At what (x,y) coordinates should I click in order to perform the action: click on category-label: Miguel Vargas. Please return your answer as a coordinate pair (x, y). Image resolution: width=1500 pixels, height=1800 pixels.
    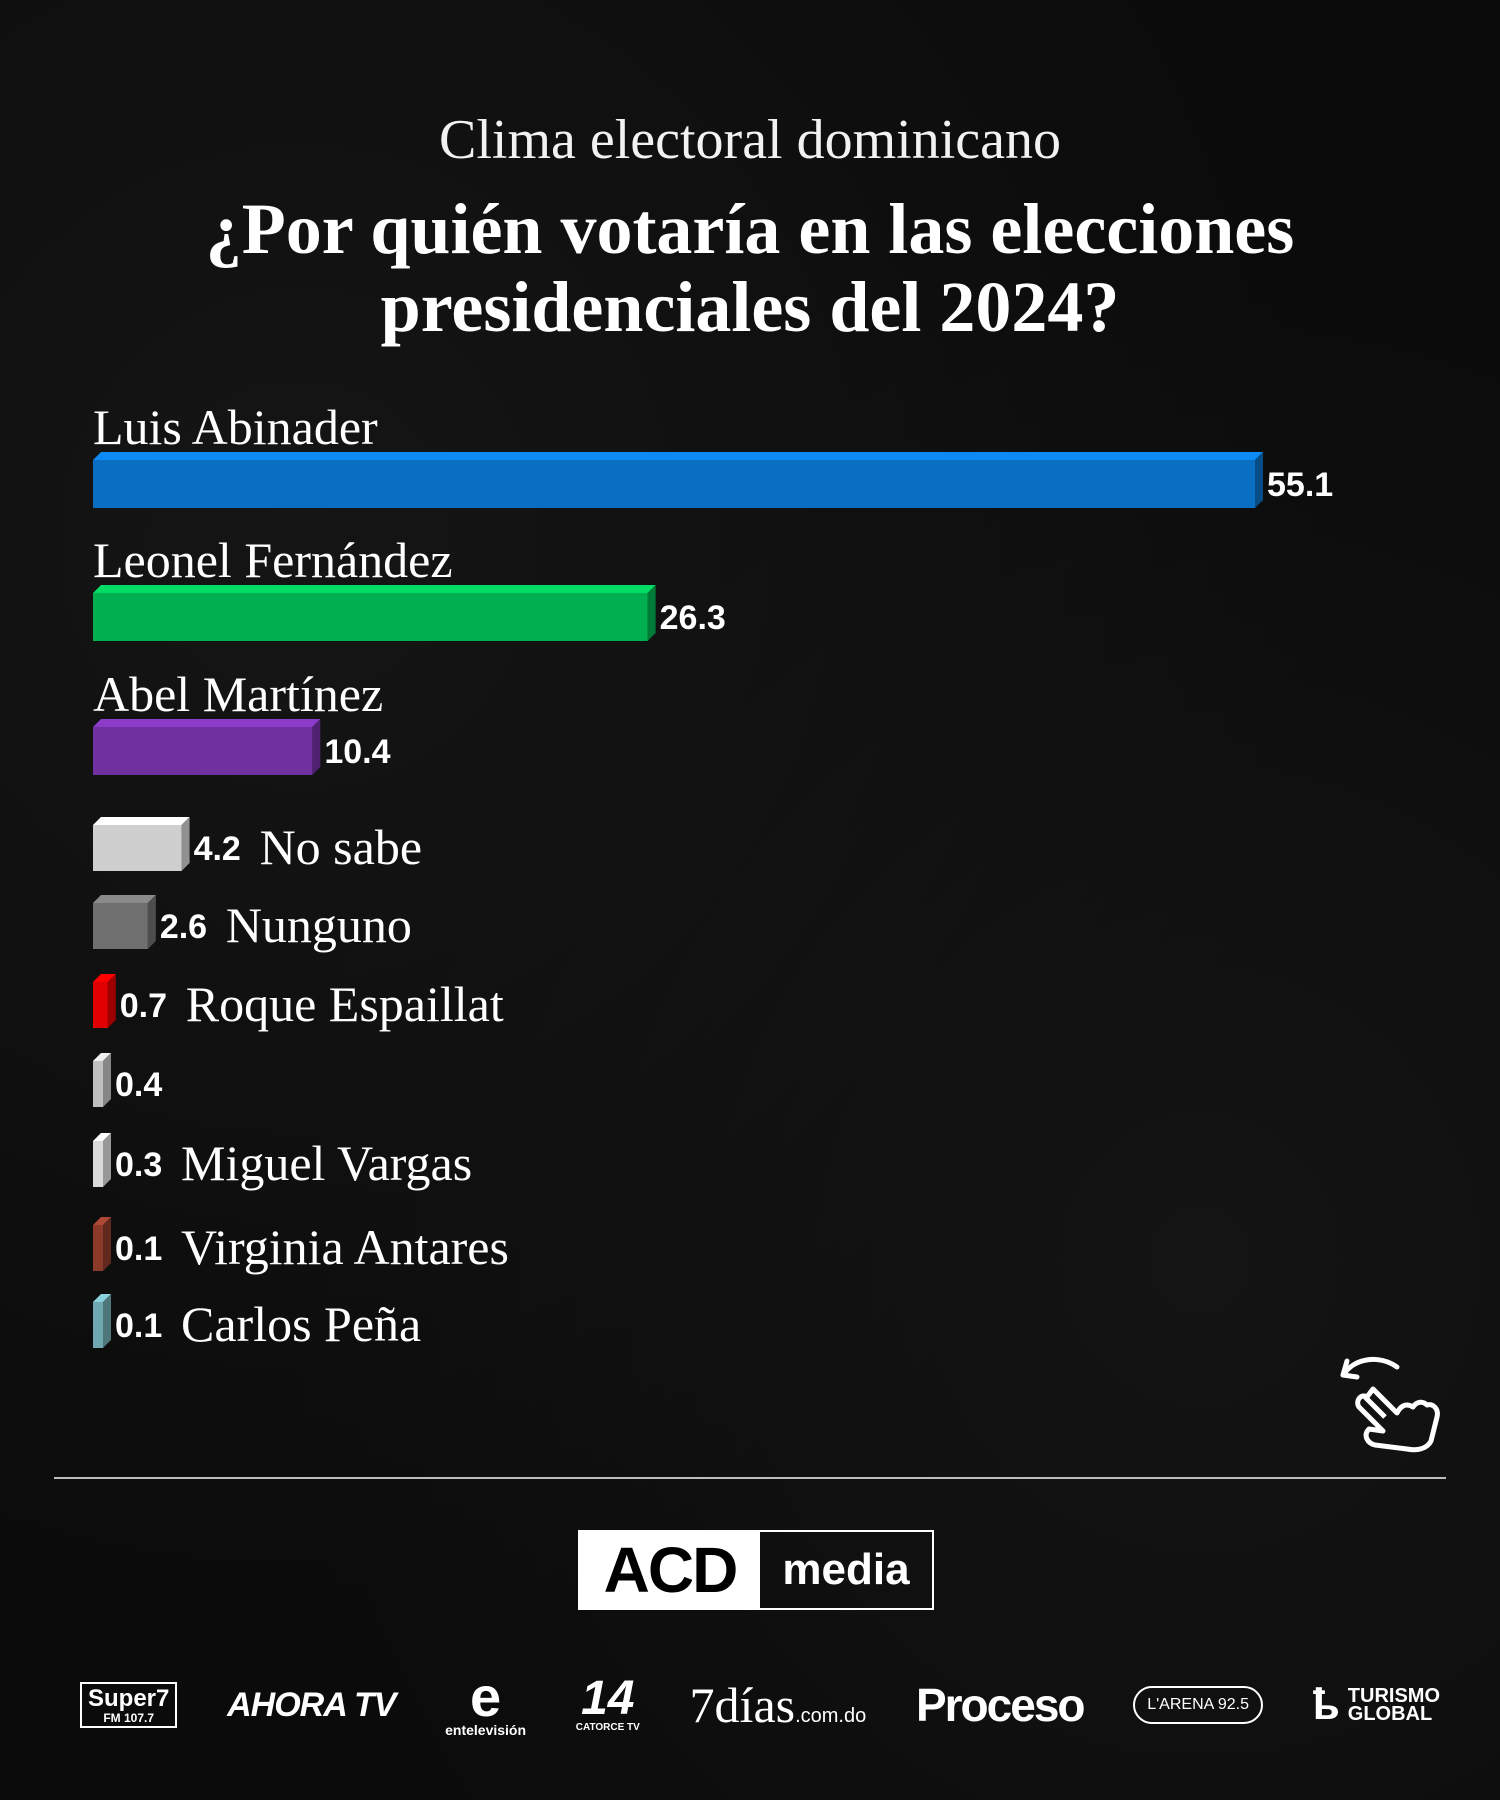
    Looking at the image, I should click on (326, 1163).